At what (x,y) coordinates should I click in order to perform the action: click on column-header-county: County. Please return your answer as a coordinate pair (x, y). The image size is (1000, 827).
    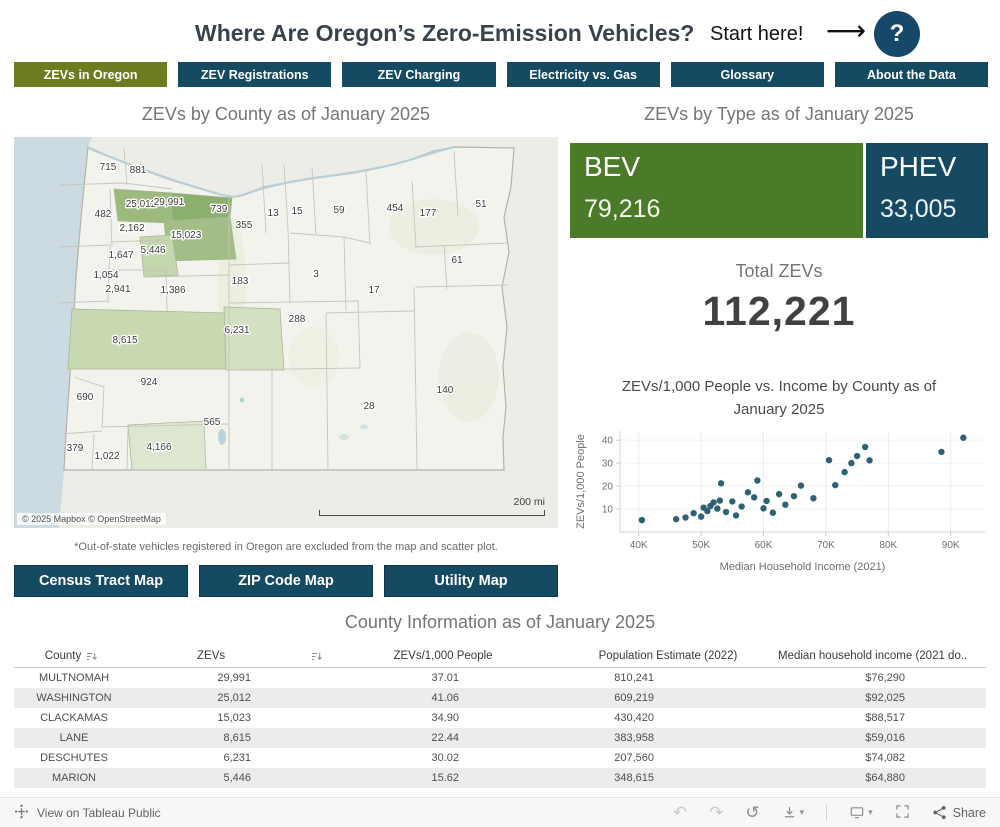
    Looking at the image, I should click on (74, 656).